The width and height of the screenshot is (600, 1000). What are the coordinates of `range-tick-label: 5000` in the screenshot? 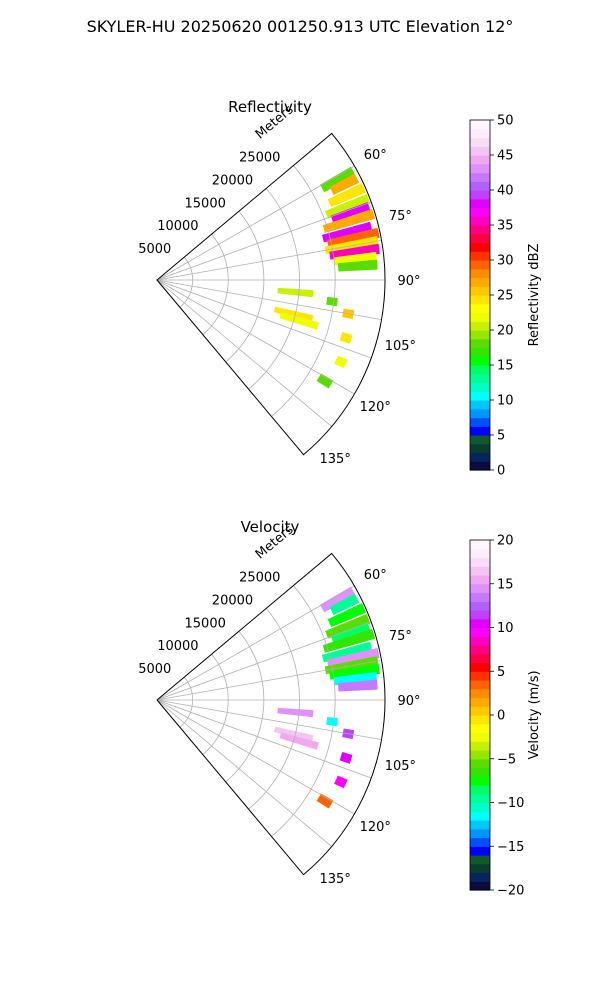 It's located at (154, 249).